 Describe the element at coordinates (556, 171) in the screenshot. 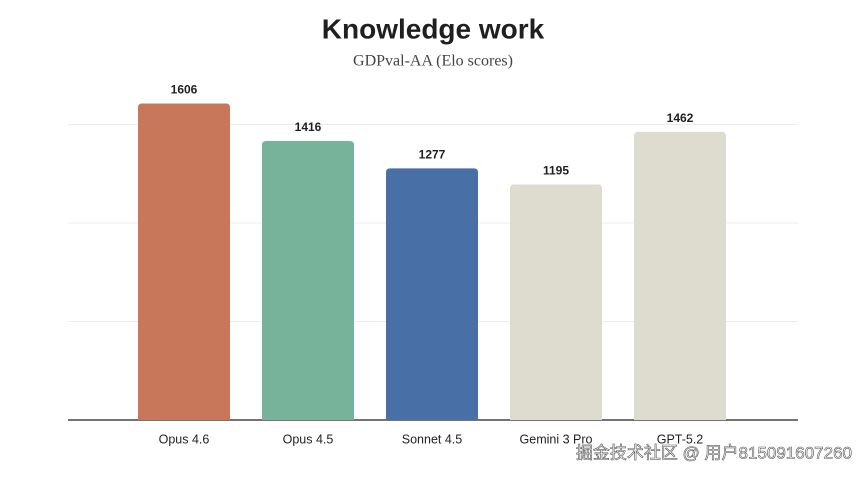

I see `value-label: 1195` at that location.